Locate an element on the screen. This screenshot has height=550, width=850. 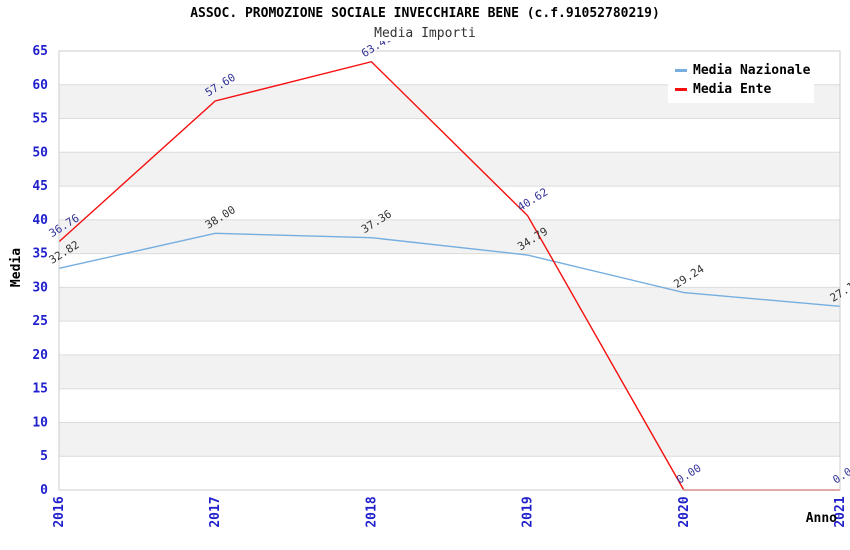
y-tick-label: 60 is located at coordinates (40, 85).